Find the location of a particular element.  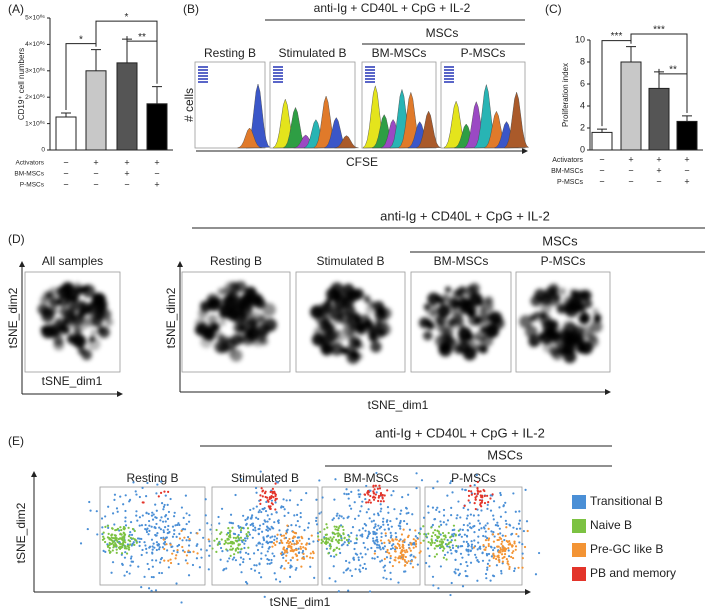

x-label: tSNE_dim1 is located at coordinates (72, 381).